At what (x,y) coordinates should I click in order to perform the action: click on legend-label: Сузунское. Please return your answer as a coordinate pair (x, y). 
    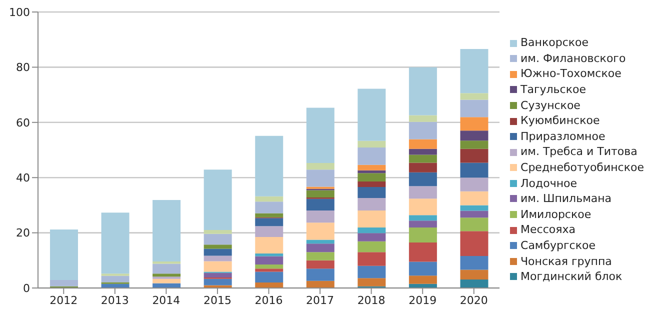
    Looking at the image, I should click on (551, 106).